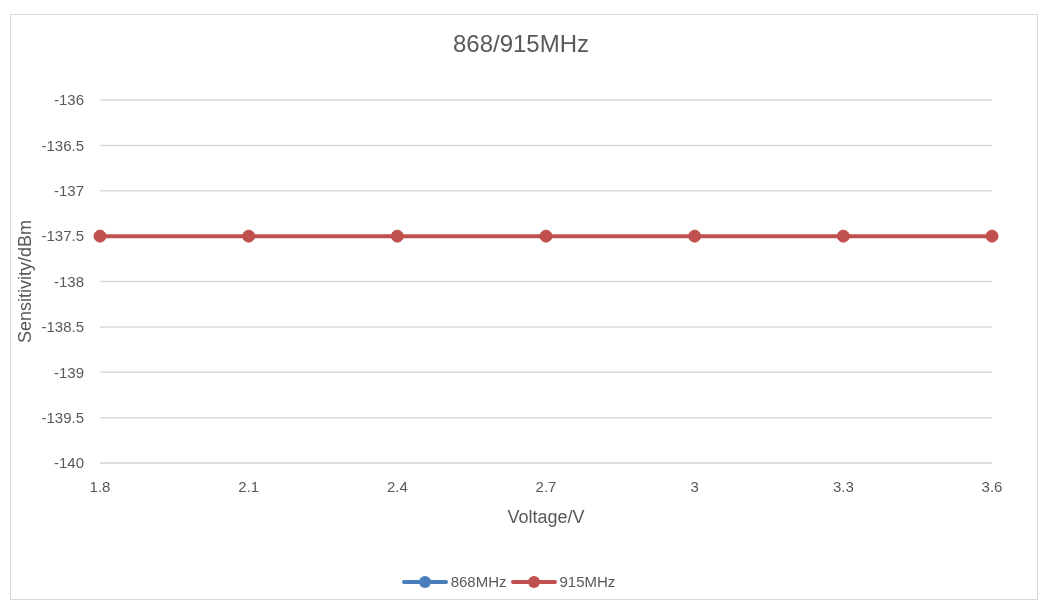 This screenshot has width=1042, height=603. I want to click on y-tick-label: -139, so click(68, 372).